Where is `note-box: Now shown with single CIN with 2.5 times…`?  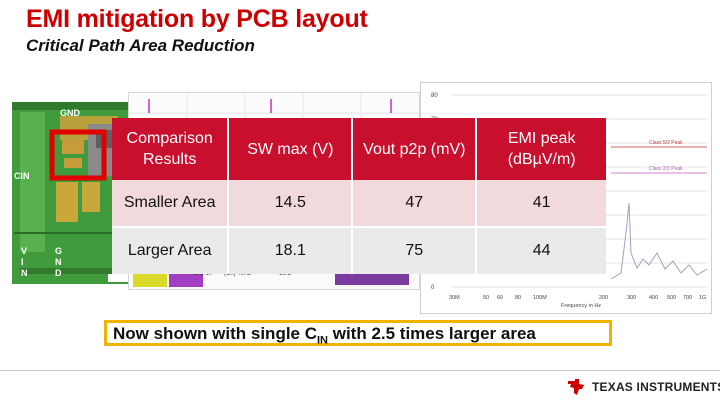 note-box: Now shown with single CIN with 2.5 times… is located at coordinates (358, 333).